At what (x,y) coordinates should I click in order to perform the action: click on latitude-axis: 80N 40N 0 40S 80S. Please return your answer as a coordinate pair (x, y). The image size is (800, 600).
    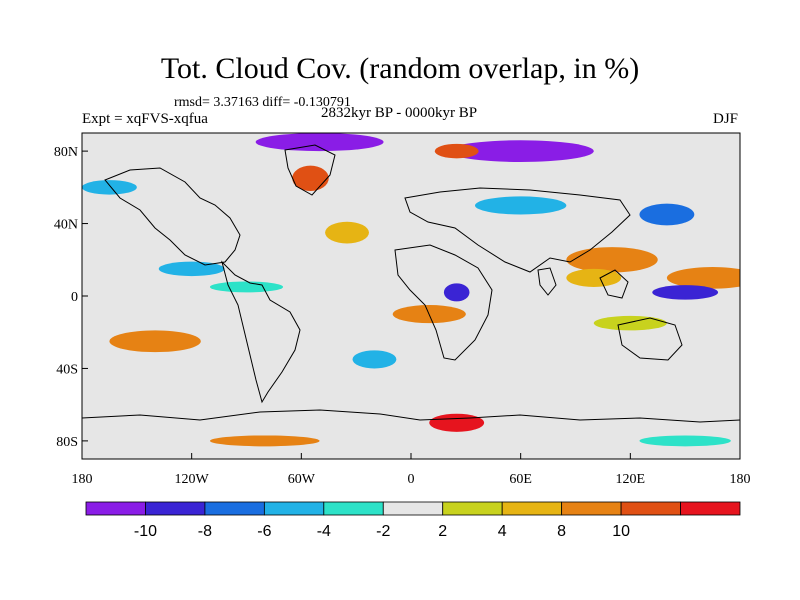
    Looking at the image, I should click on (71, 297).